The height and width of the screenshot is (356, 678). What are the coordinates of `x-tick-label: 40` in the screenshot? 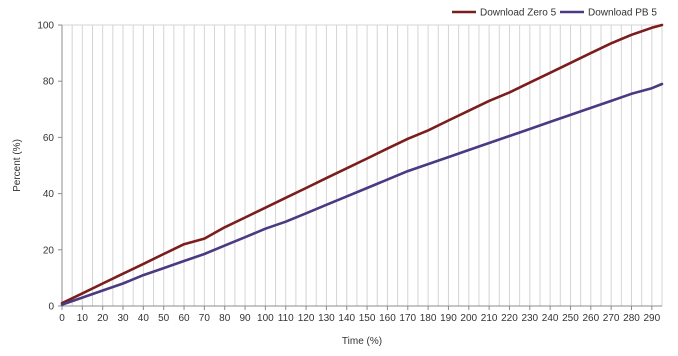 It's located at (144, 318).